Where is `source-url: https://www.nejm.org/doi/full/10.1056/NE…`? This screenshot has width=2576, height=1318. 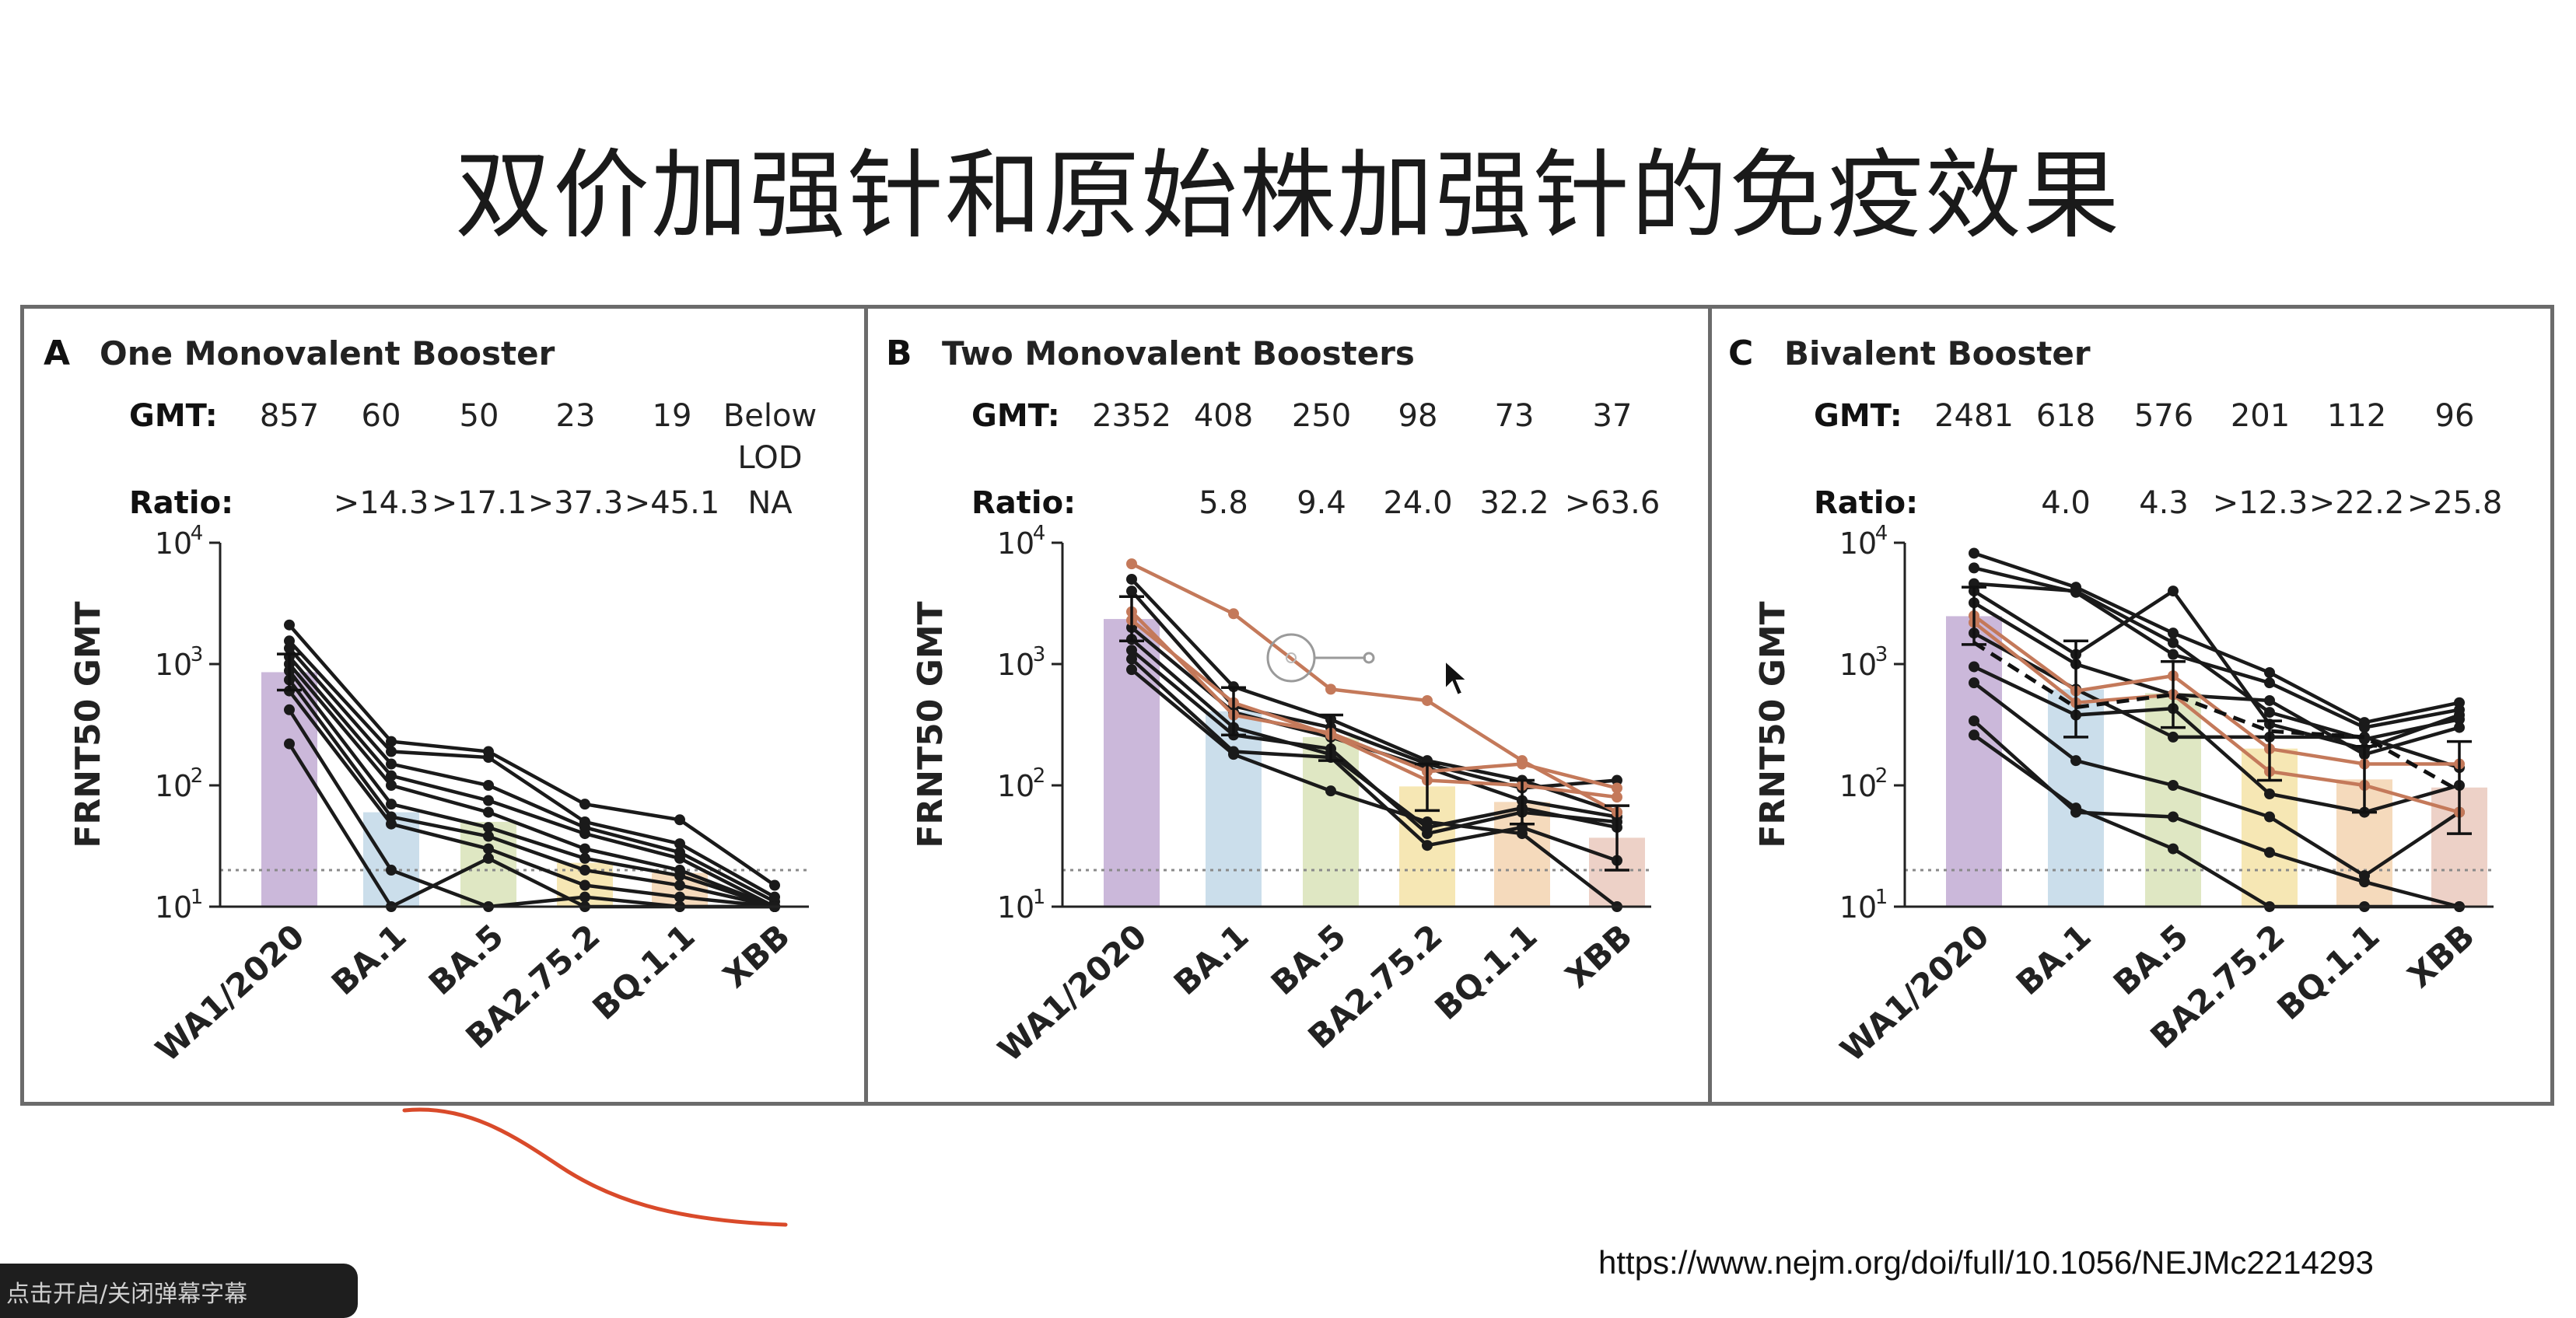 source-url: https://www.nejm.org/doi/full/10.1056/NE… is located at coordinates (1986, 1262).